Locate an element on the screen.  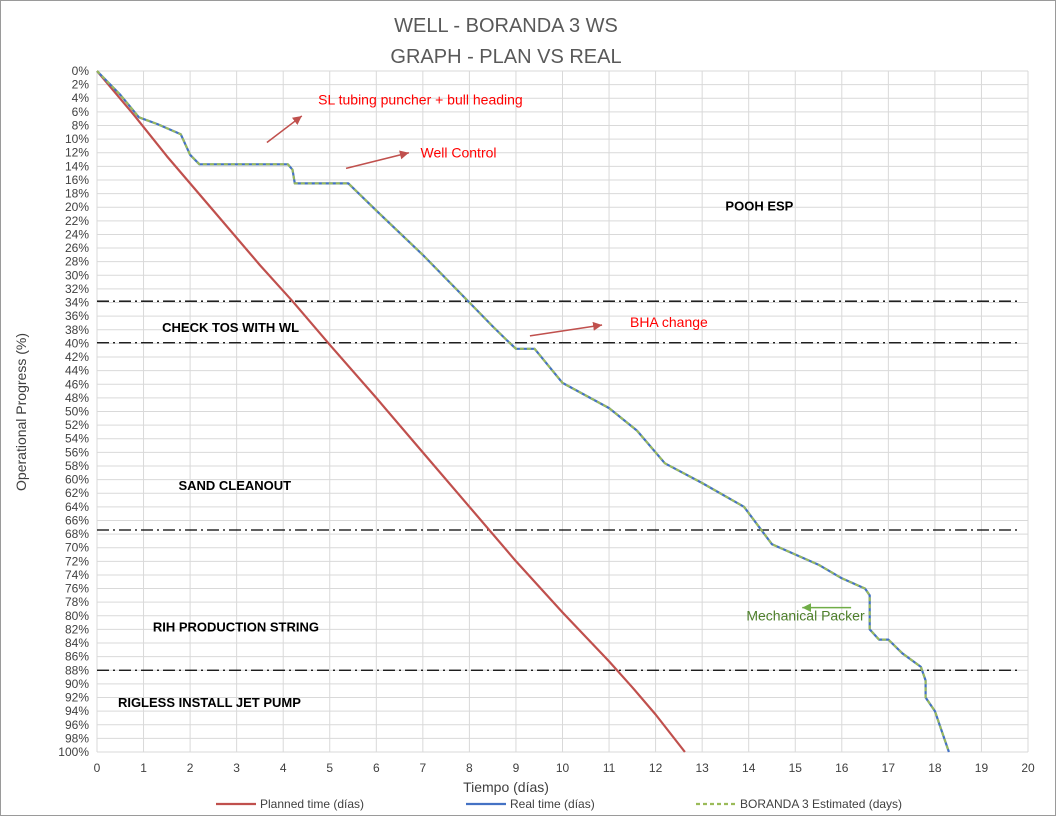
y-axis-title: Operational Progress (%) is located at coordinates (21, 412).